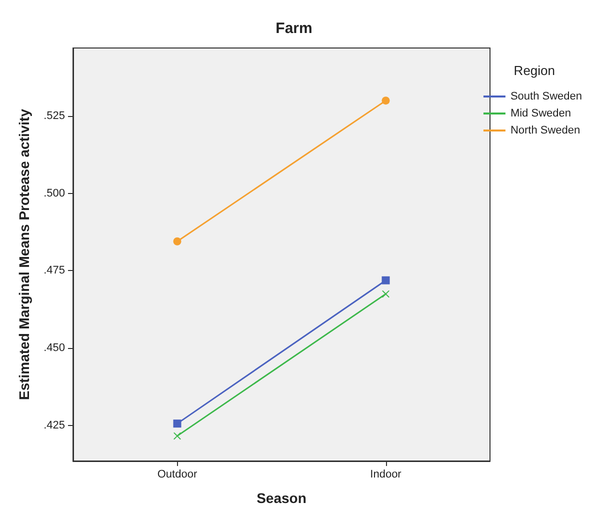 This screenshot has width=603, height=518. What do you see at coordinates (24, 254) in the screenshot?
I see `y-axis-title: Estimated Marginal Means Protease activity` at bounding box center [24, 254].